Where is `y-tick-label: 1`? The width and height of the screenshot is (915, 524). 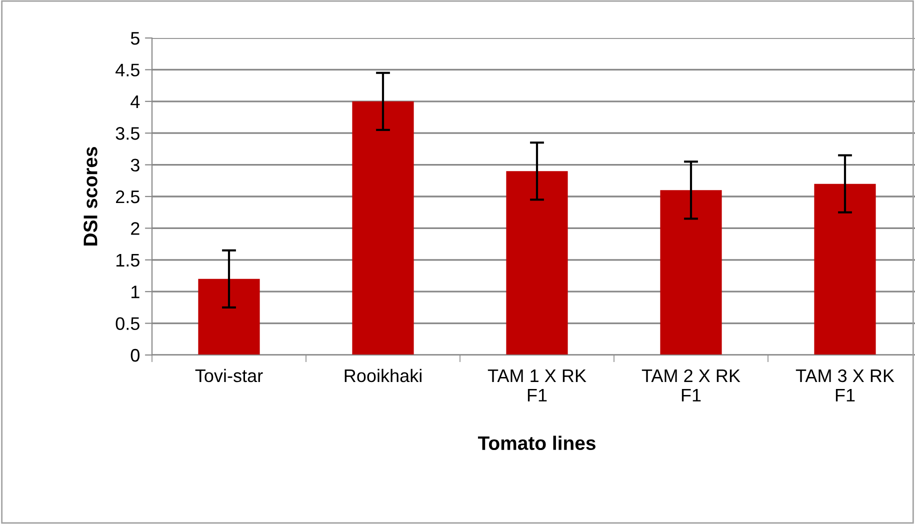 y-tick-label: 1 is located at coordinates (136, 292).